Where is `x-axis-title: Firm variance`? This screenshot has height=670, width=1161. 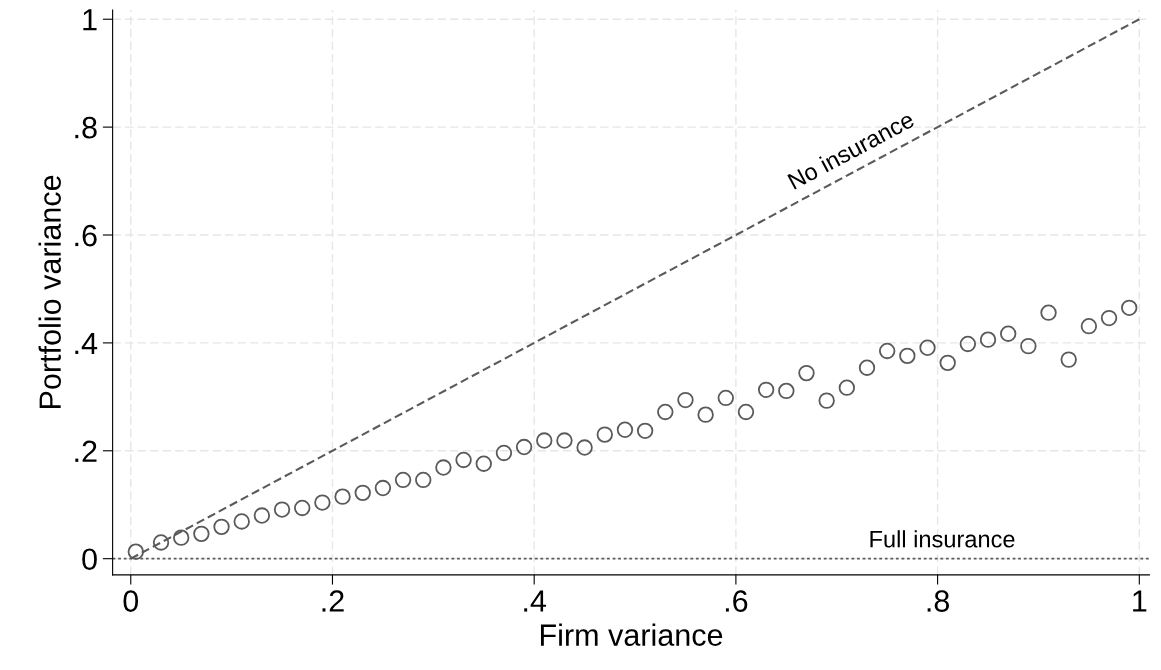
x-axis-title: Firm variance is located at coordinates (631, 634).